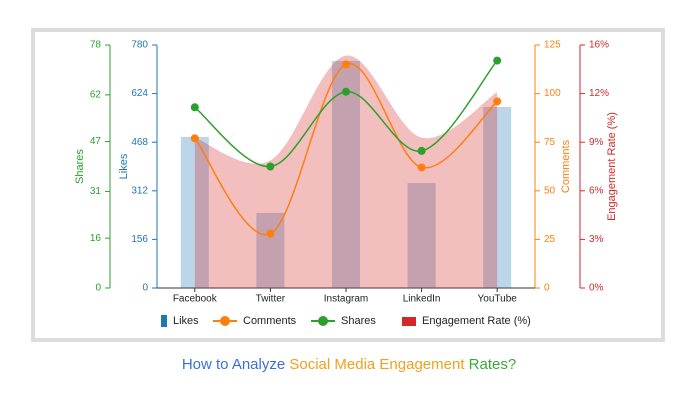 This screenshot has width=698, height=400. What do you see at coordinates (550, 239) in the screenshot?
I see `y-tick-label: 25` at bounding box center [550, 239].